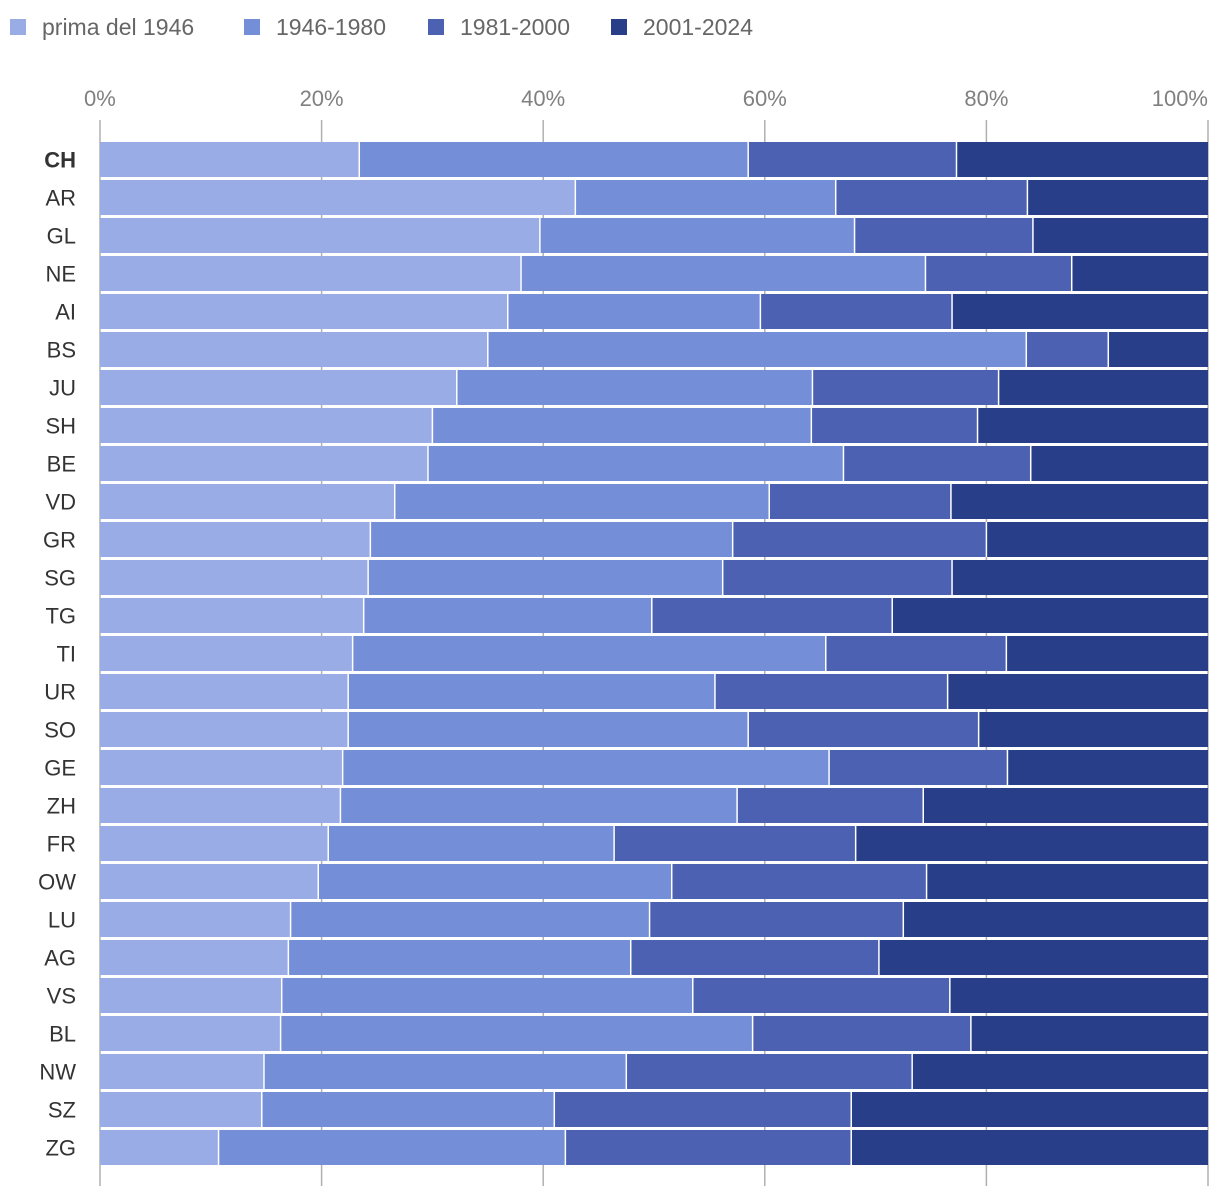 The width and height of the screenshot is (1220, 1196). Describe the element at coordinates (57, 882) in the screenshot. I see `category-label: OW` at that location.